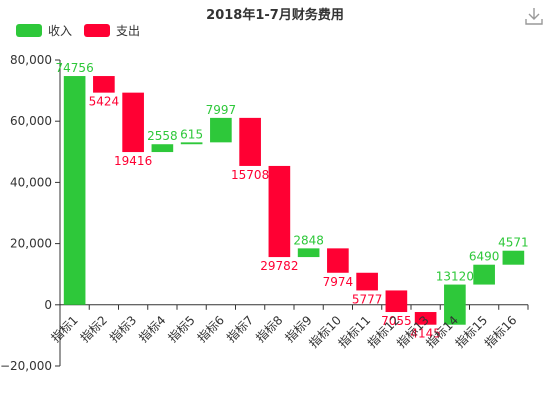  Describe the element at coordinates (221, 110) in the screenshot. I see `income-data-label: 7997` at that location.